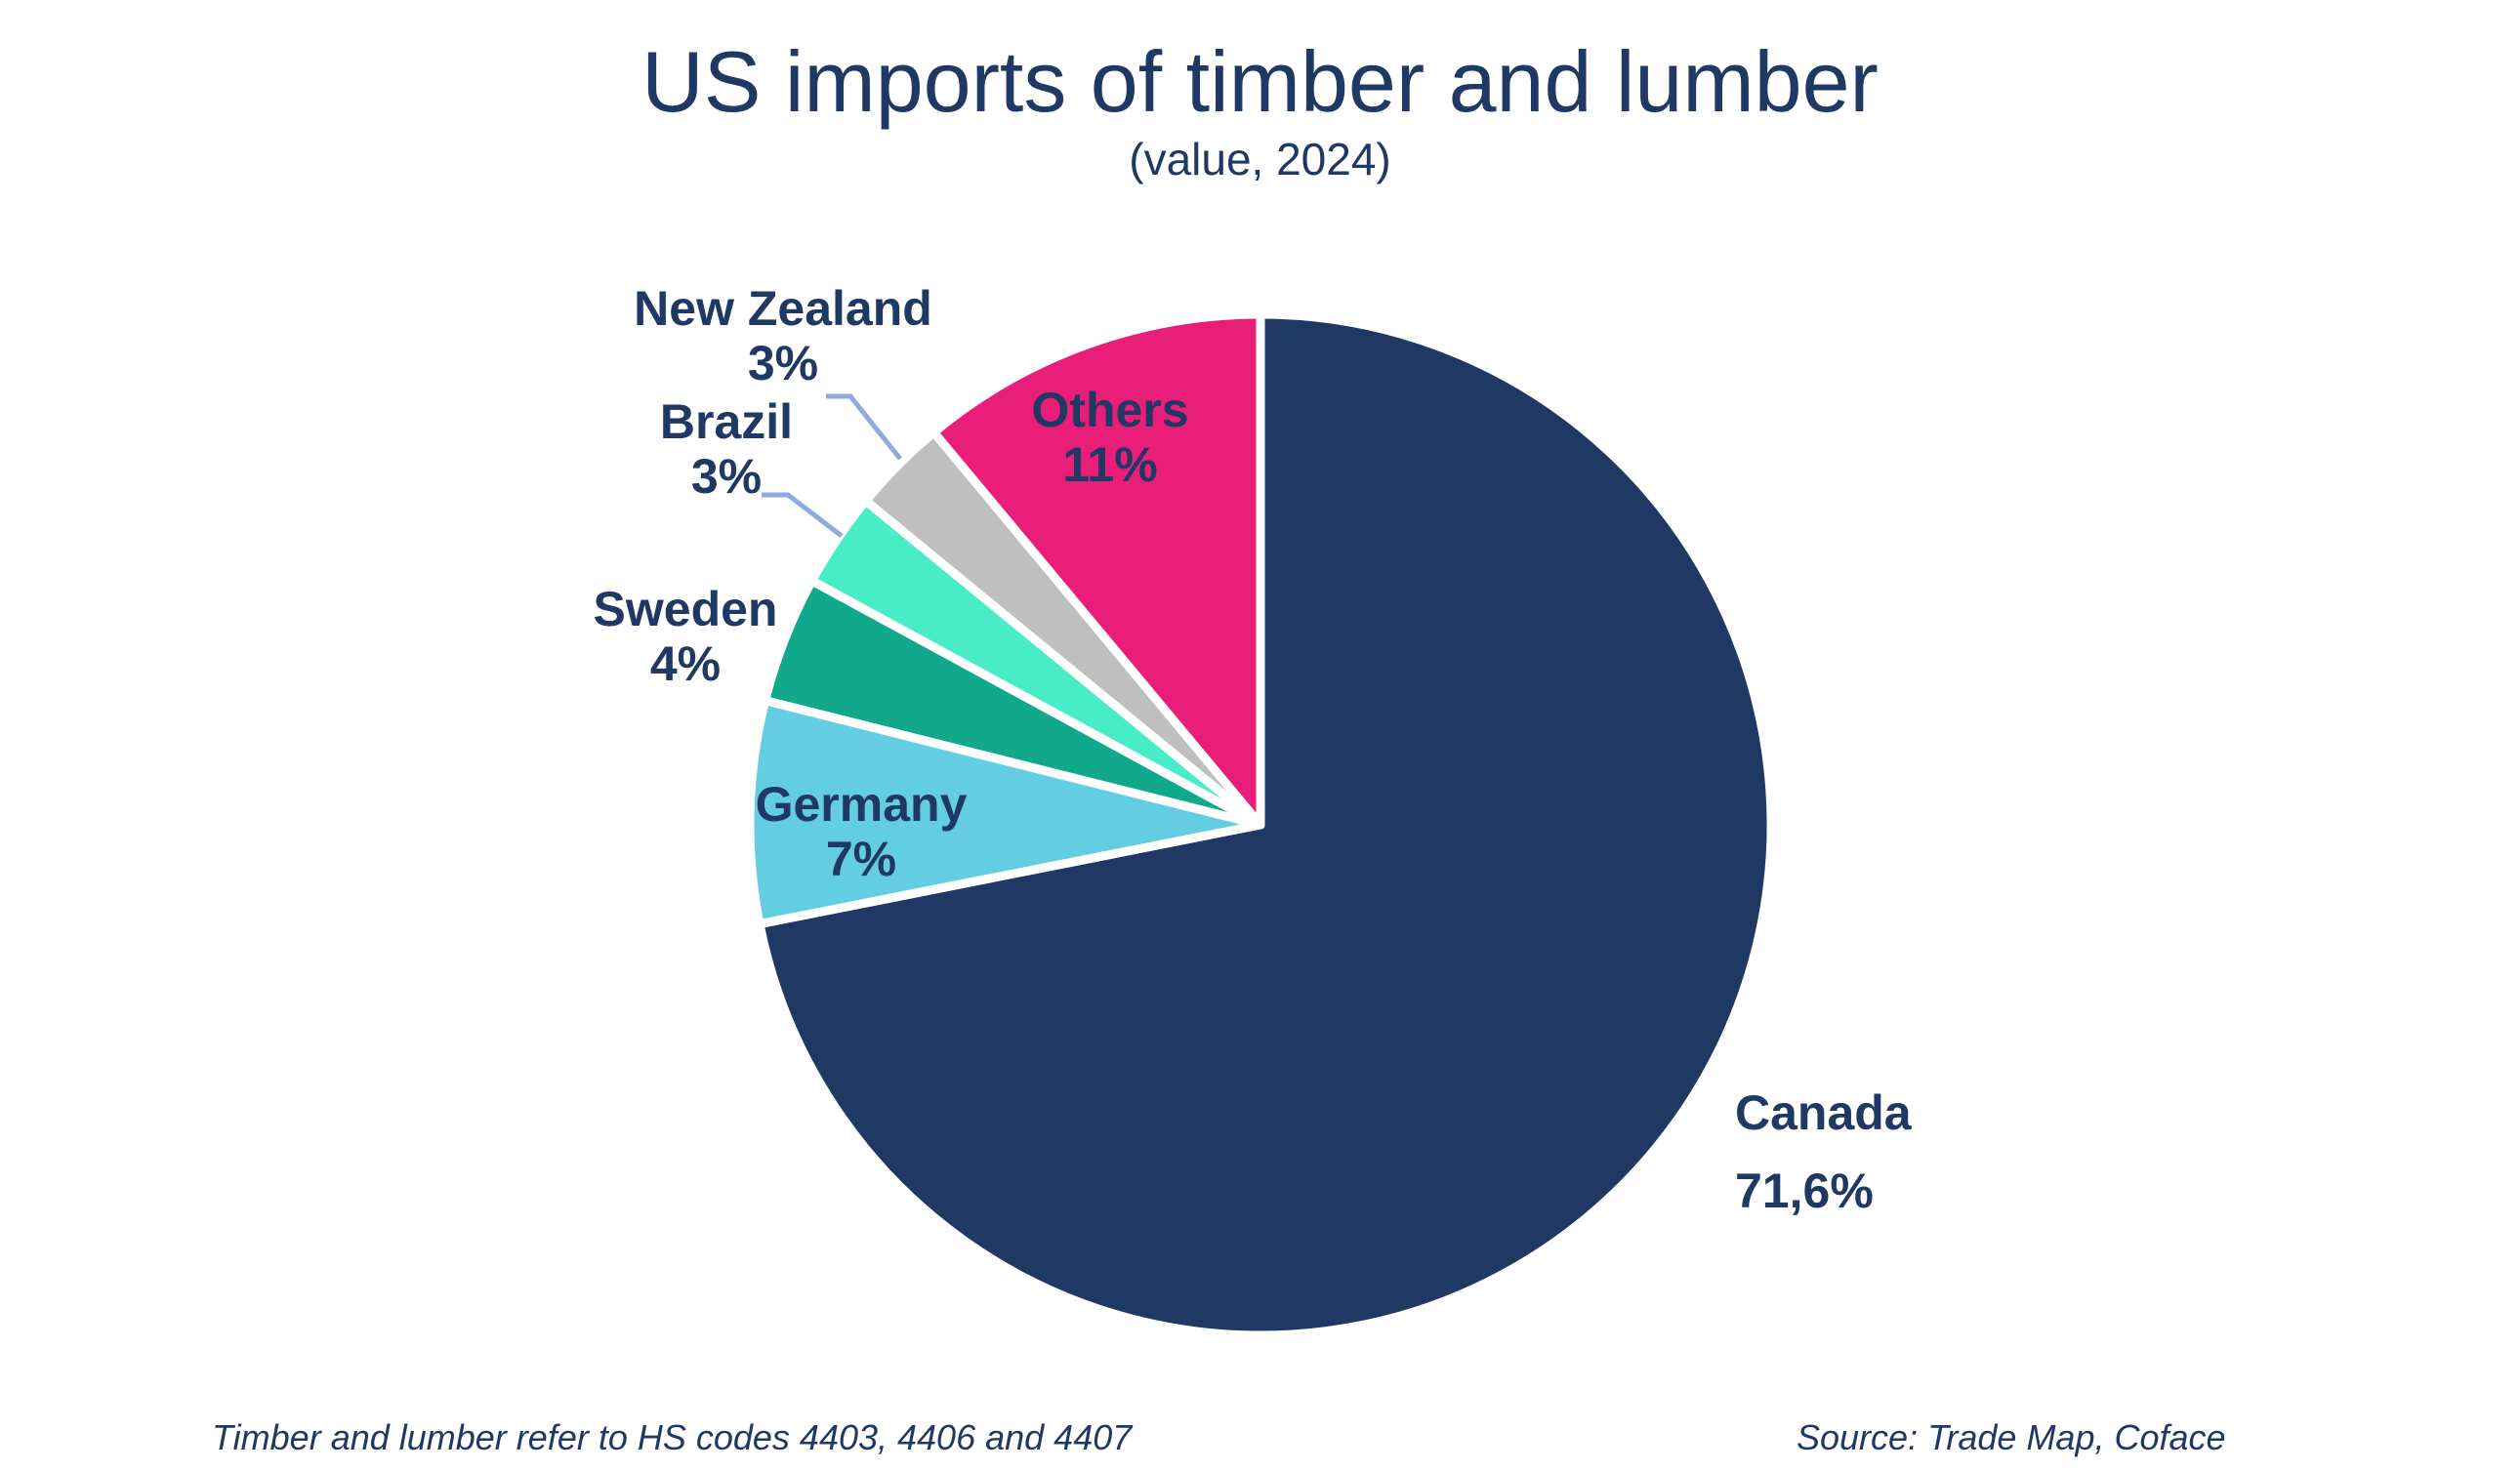  Describe the element at coordinates (783, 363) in the screenshot. I see `label-new-zealand-pct: 3%` at that location.